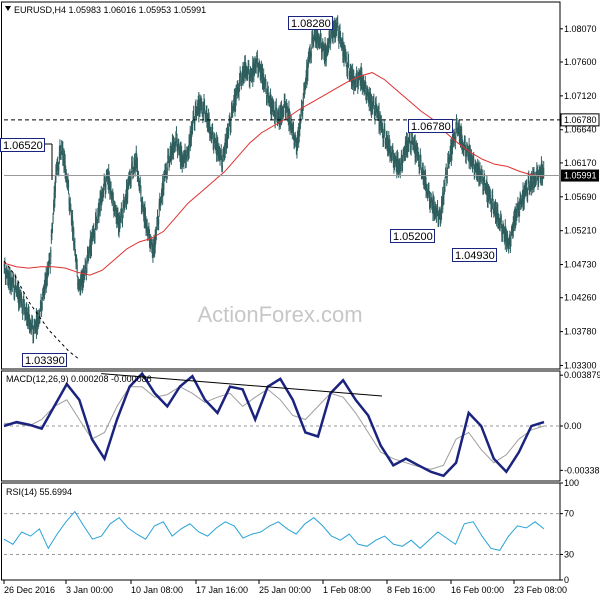  What do you see at coordinates (39, 492) in the screenshot?
I see `rsi-panel-title: RSI(14) 55.6994` at bounding box center [39, 492].